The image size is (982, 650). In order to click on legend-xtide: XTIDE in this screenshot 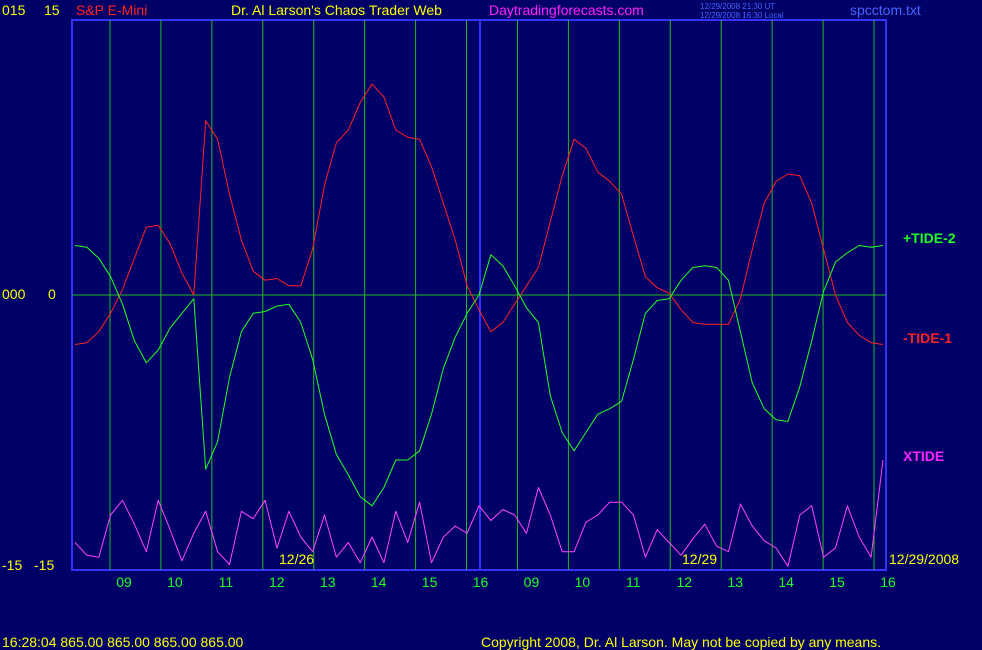, I will do `click(923, 456)`.